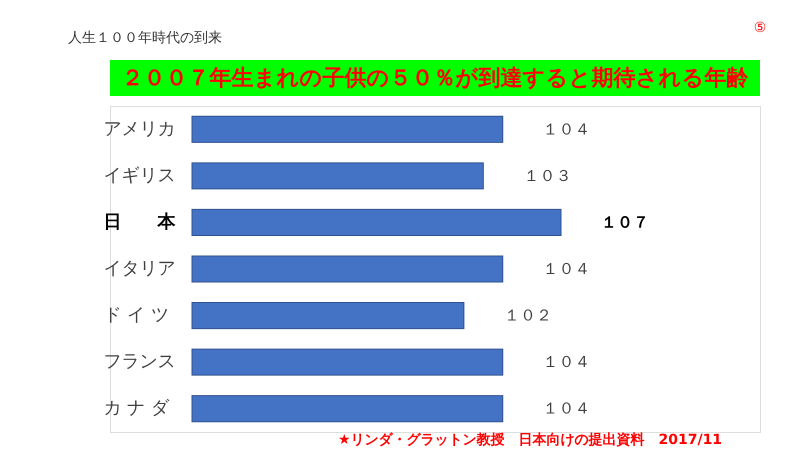 The image size is (800, 450). Describe the element at coordinates (625, 222) in the screenshot. I see `data-label: １０７` at that location.